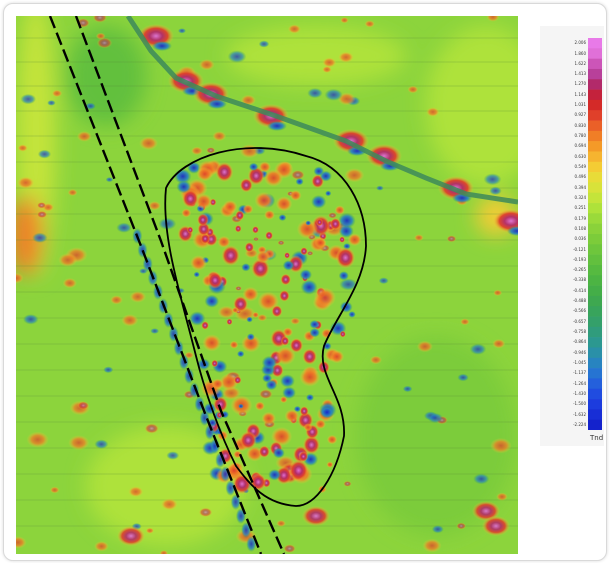 The width and height of the screenshot is (610, 563). Describe the element at coordinates (579, 270) in the screenshot. I see `scale-tick-label: -0.265` at that location.